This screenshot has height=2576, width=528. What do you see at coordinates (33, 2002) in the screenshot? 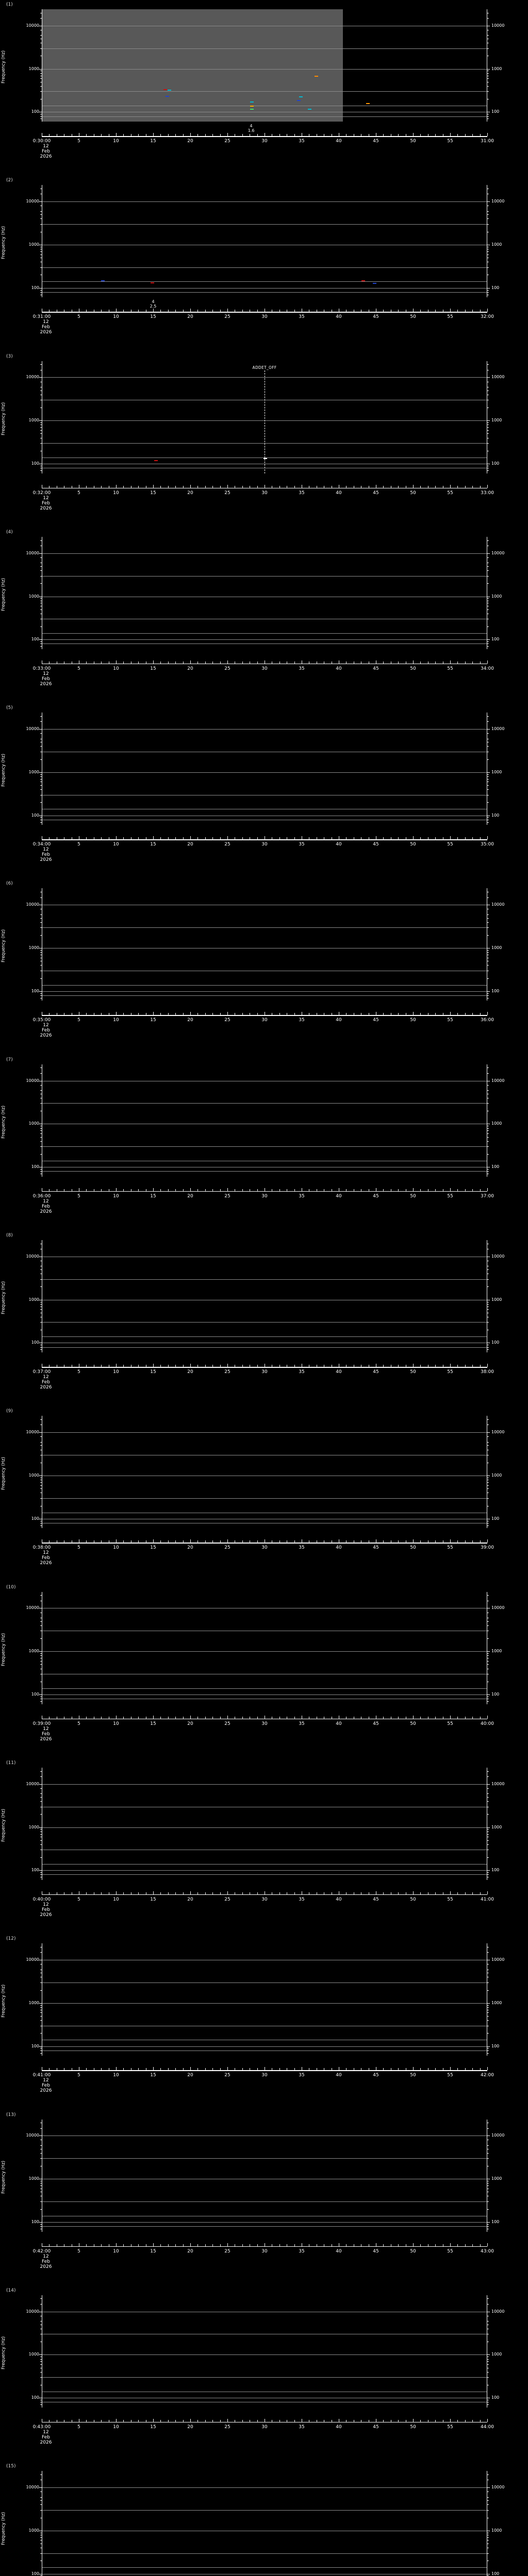
I see `y-tick-label-left: 1000` at bounding box center [33, 2002].